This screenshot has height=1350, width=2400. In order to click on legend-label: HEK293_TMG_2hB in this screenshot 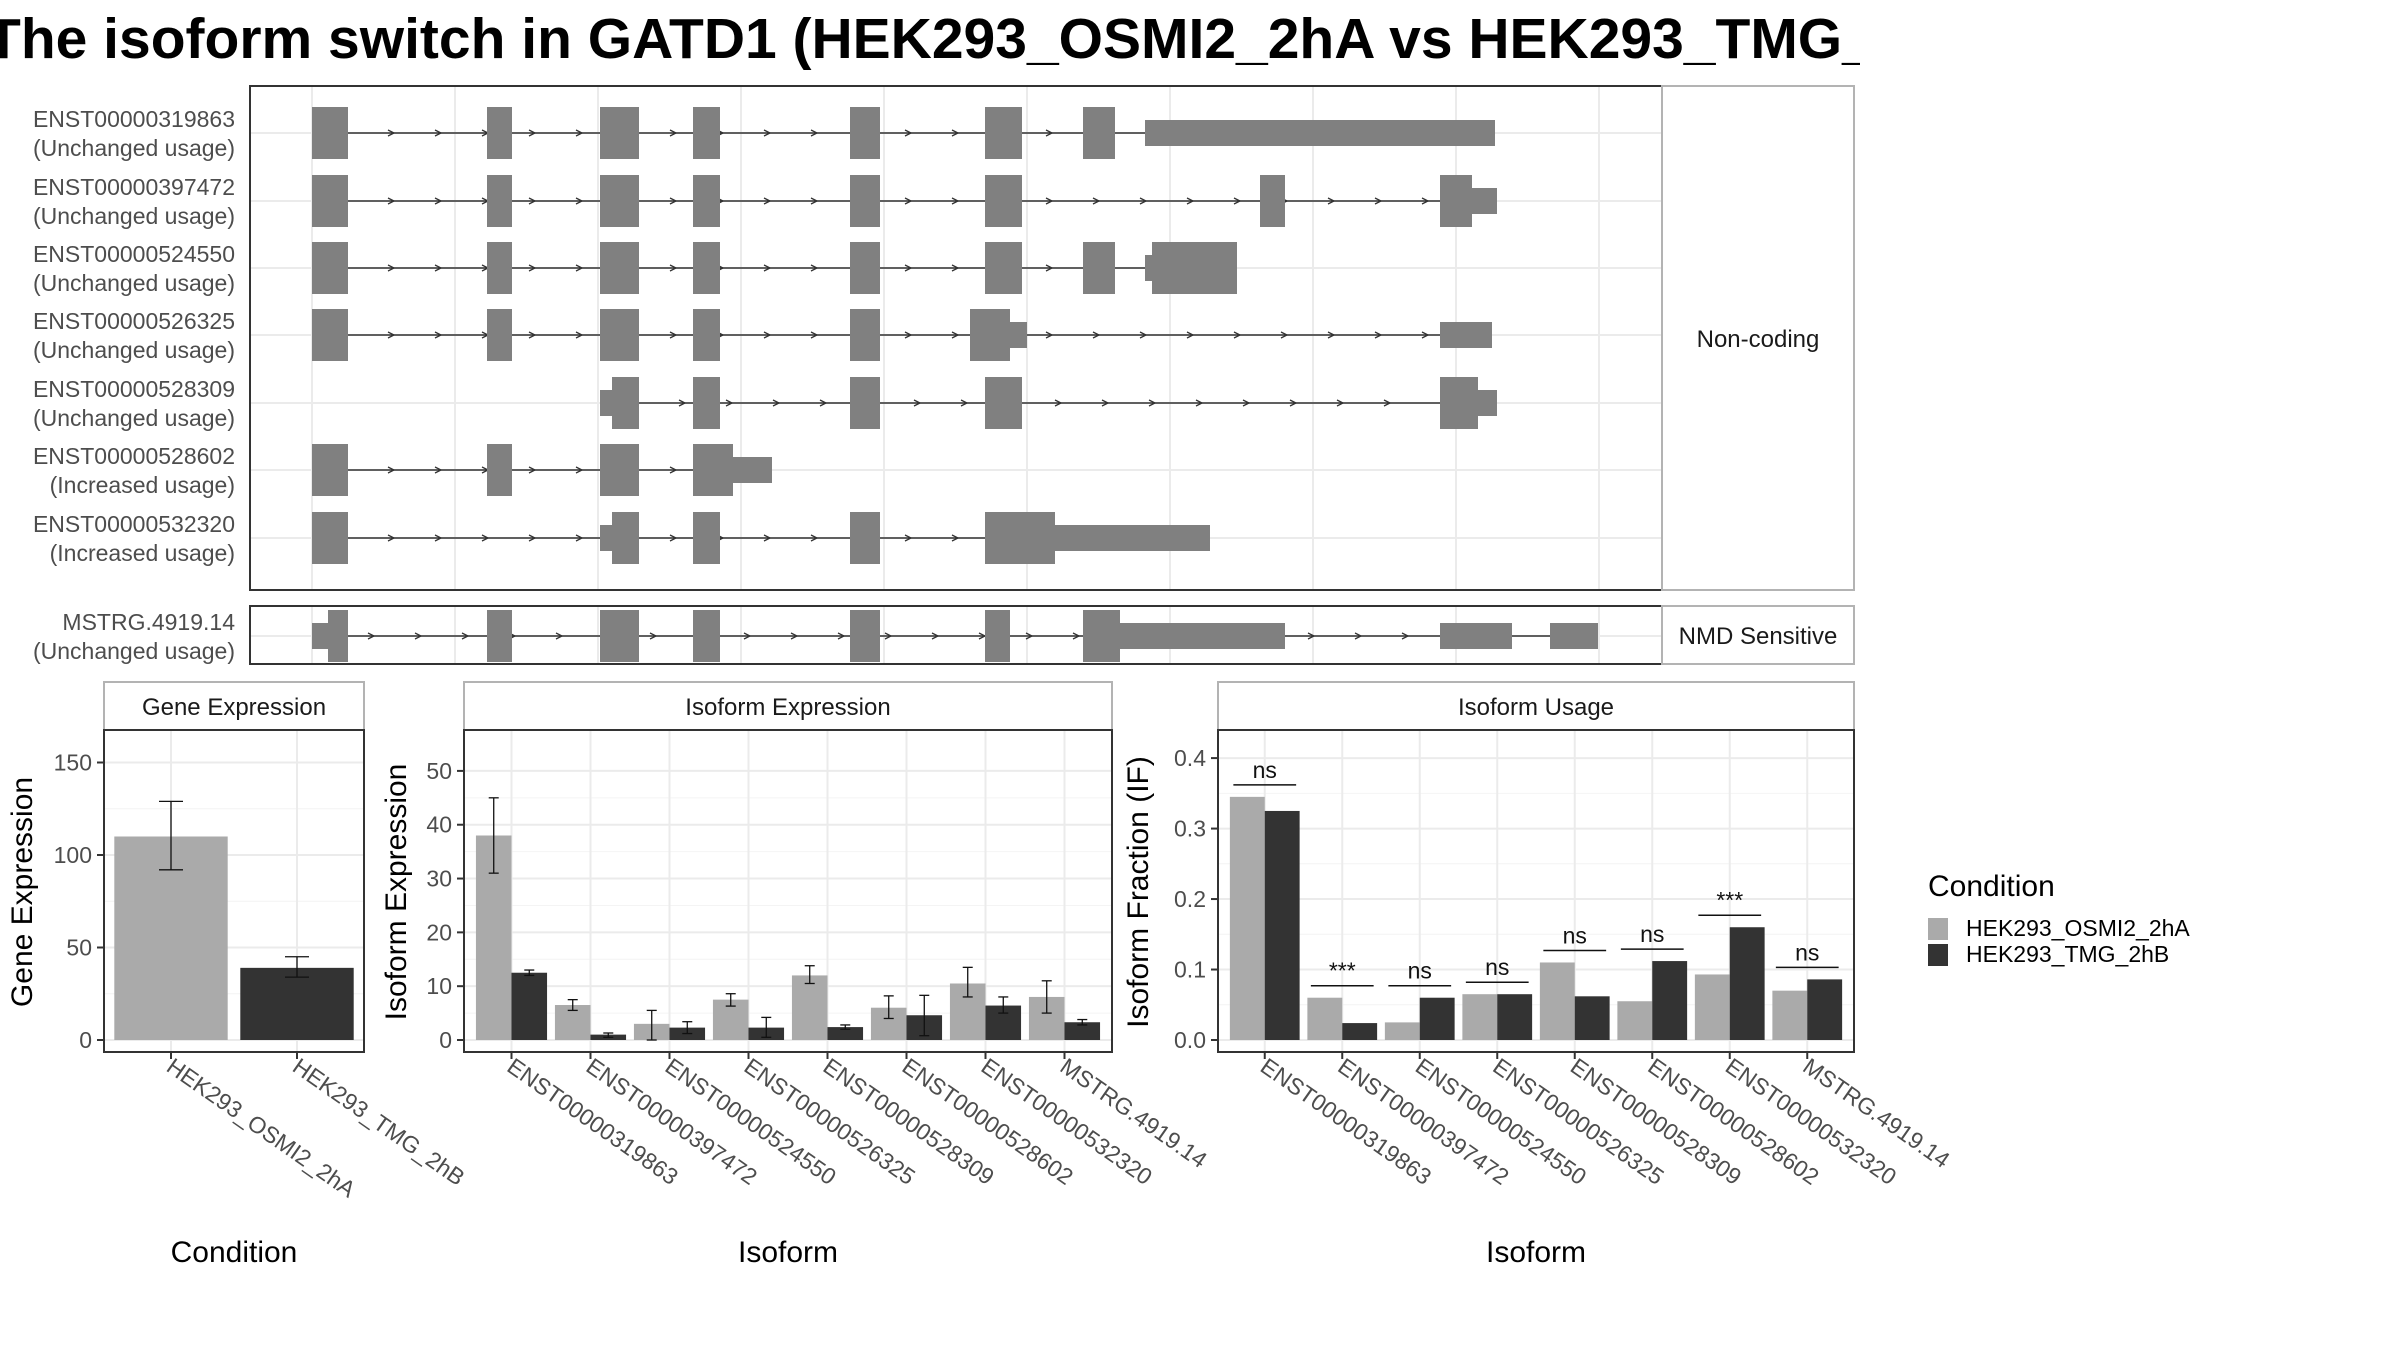, I will do `click(2067, 954)`.